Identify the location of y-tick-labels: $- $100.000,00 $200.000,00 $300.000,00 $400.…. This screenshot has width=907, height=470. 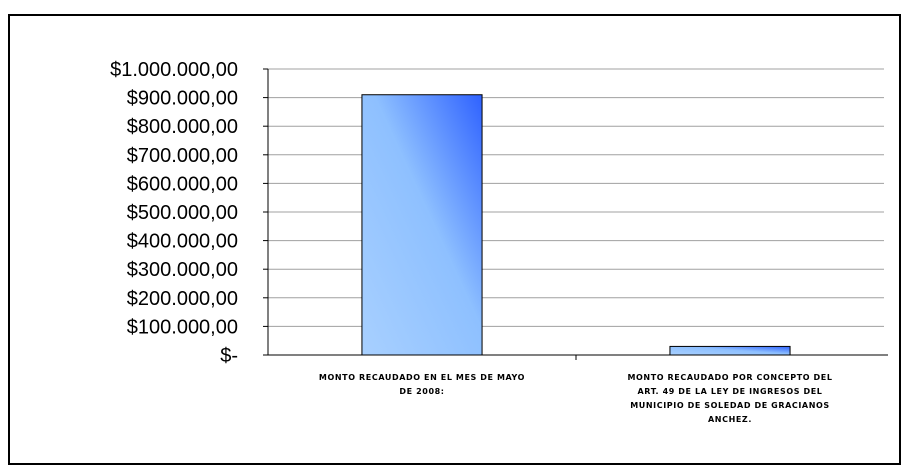
(174, 213).